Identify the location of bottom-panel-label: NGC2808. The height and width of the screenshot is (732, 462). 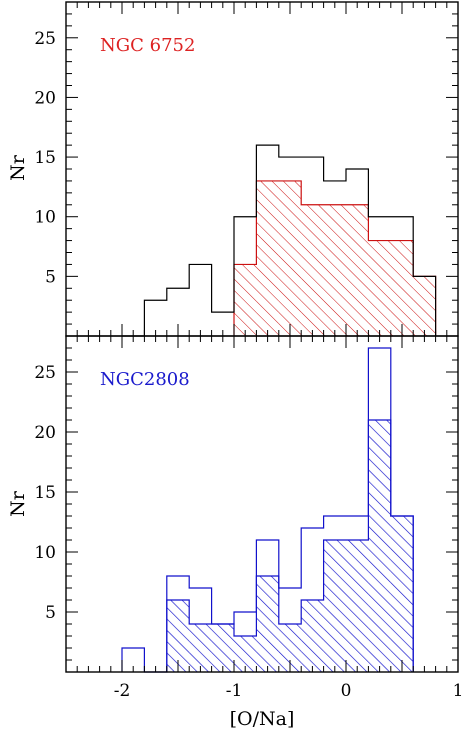
(145, 379).